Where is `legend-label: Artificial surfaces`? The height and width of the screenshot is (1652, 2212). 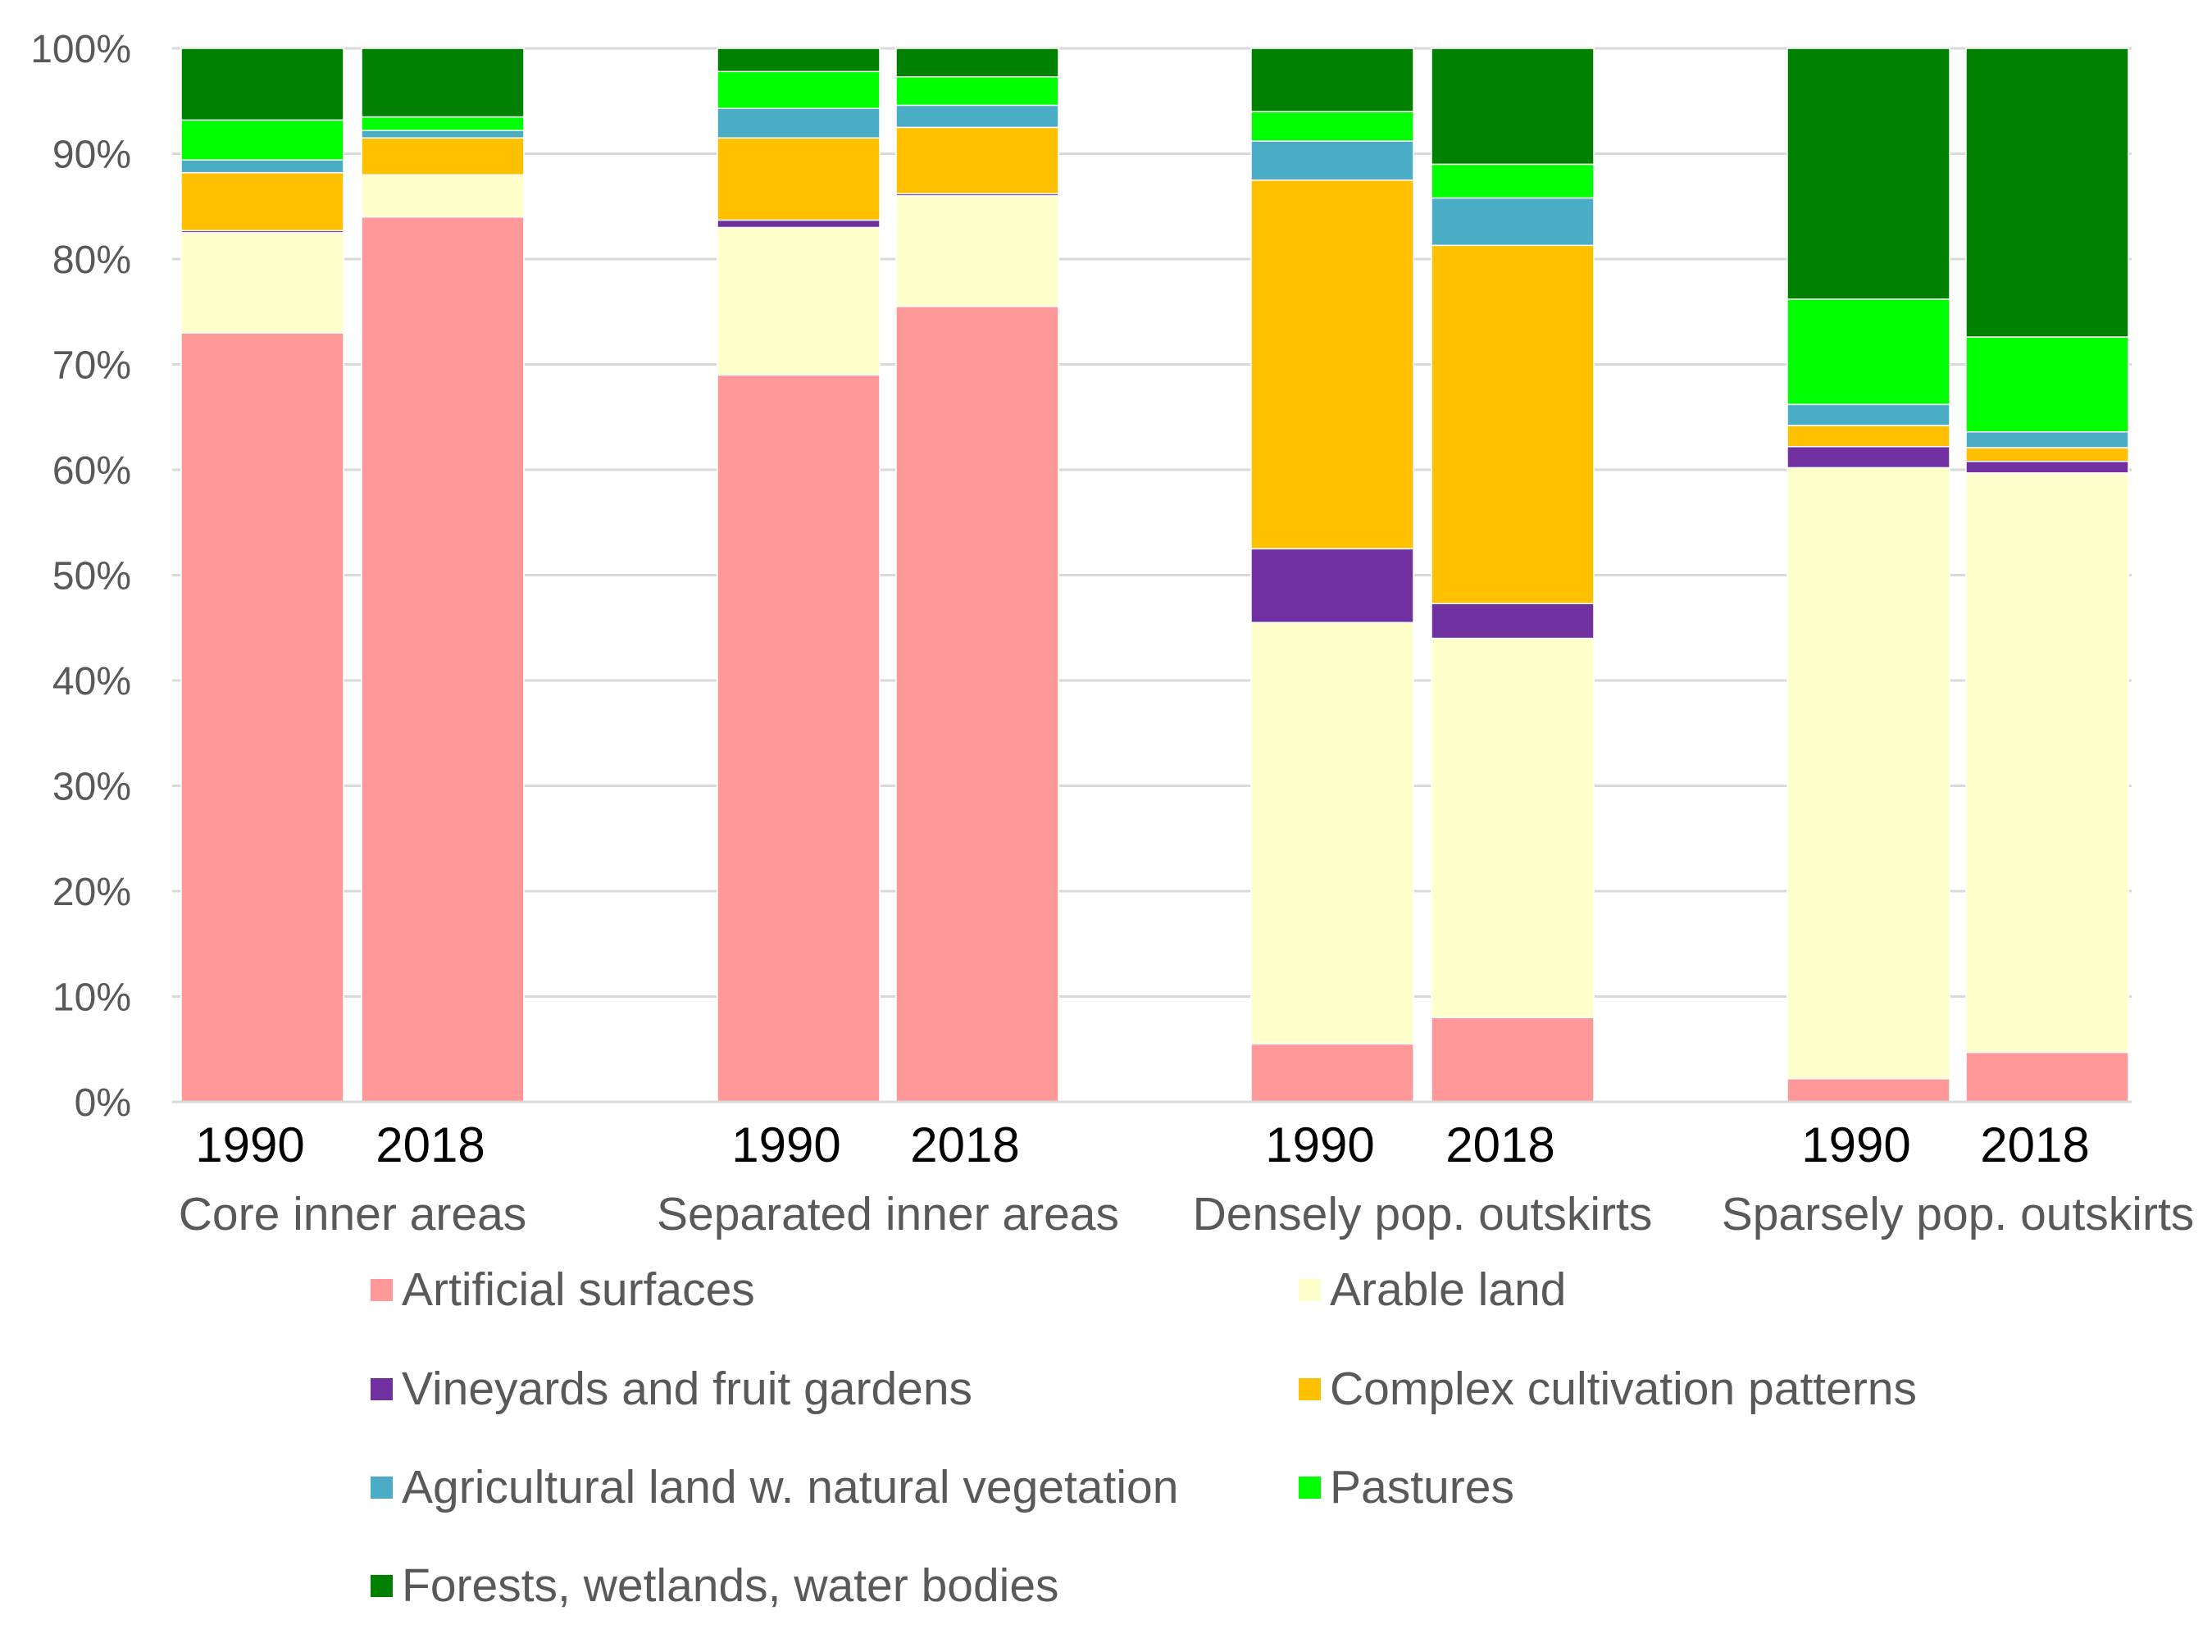
legend-label: Artificial surfaces is located at coordinates (579, 1289).